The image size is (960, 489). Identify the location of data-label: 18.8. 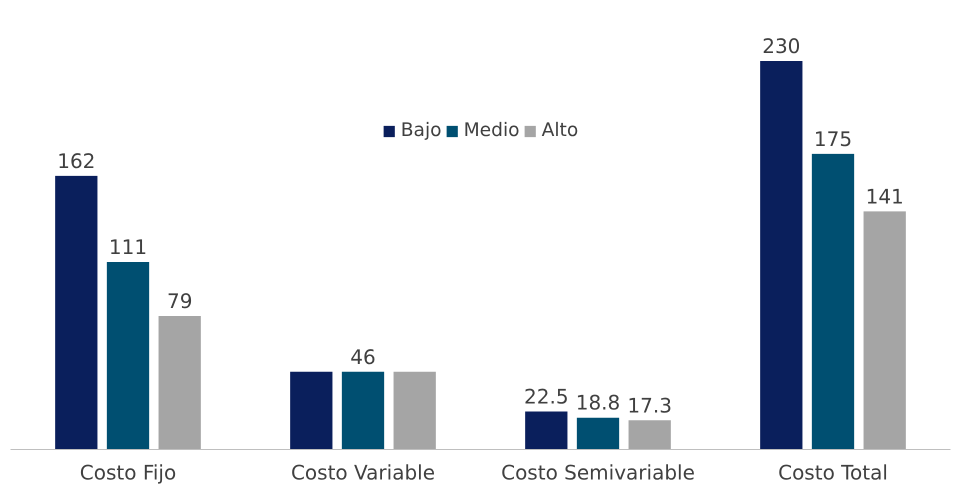
(598, 402).